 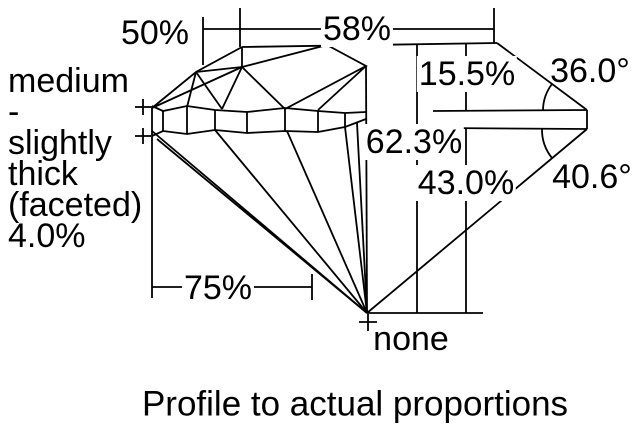 I want to click on girdle-description-line: 4.0%, so click(x=47, y=236).